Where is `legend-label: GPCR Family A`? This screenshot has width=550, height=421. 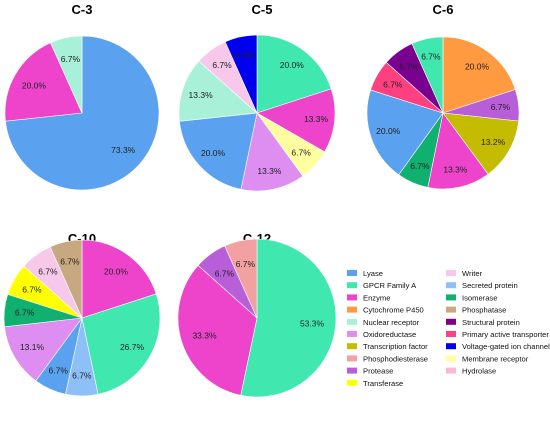
legend-label: GPCR Family A is located at coordinates (390, 285).